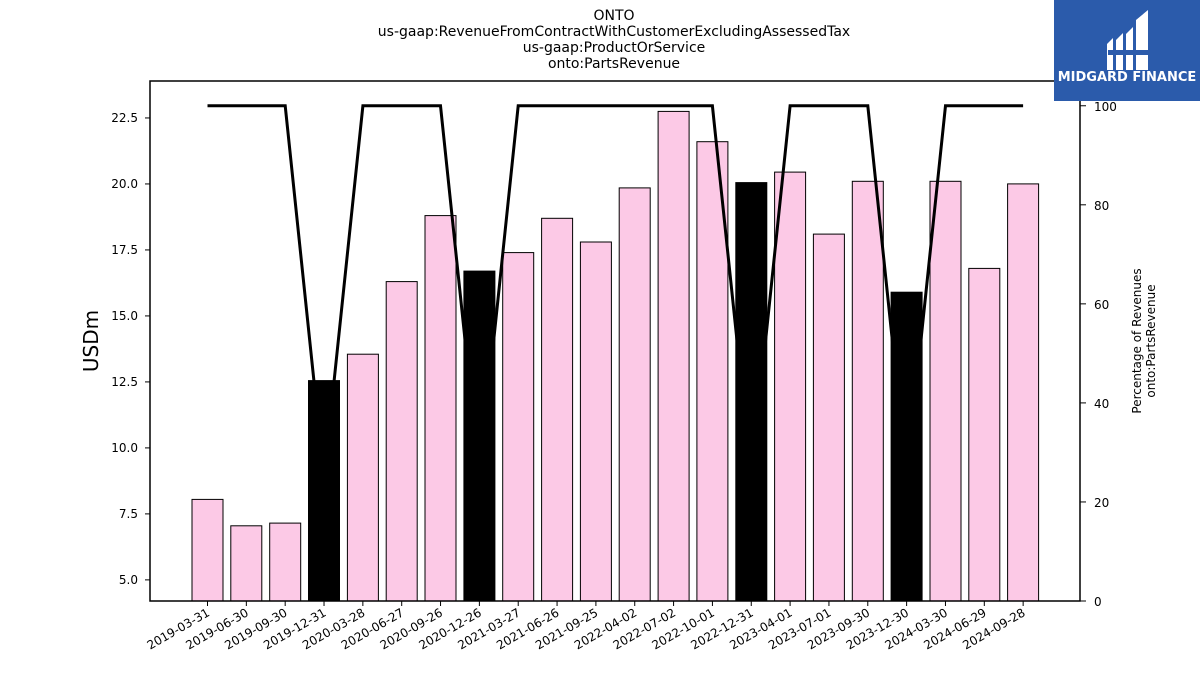 The height and width of the screenshot is (675, 1200). Describe the element at coordinates (1151, 340) in the screenshot. I see `y2-axis-label-line-2: onto:PartsRevenue` at that location.